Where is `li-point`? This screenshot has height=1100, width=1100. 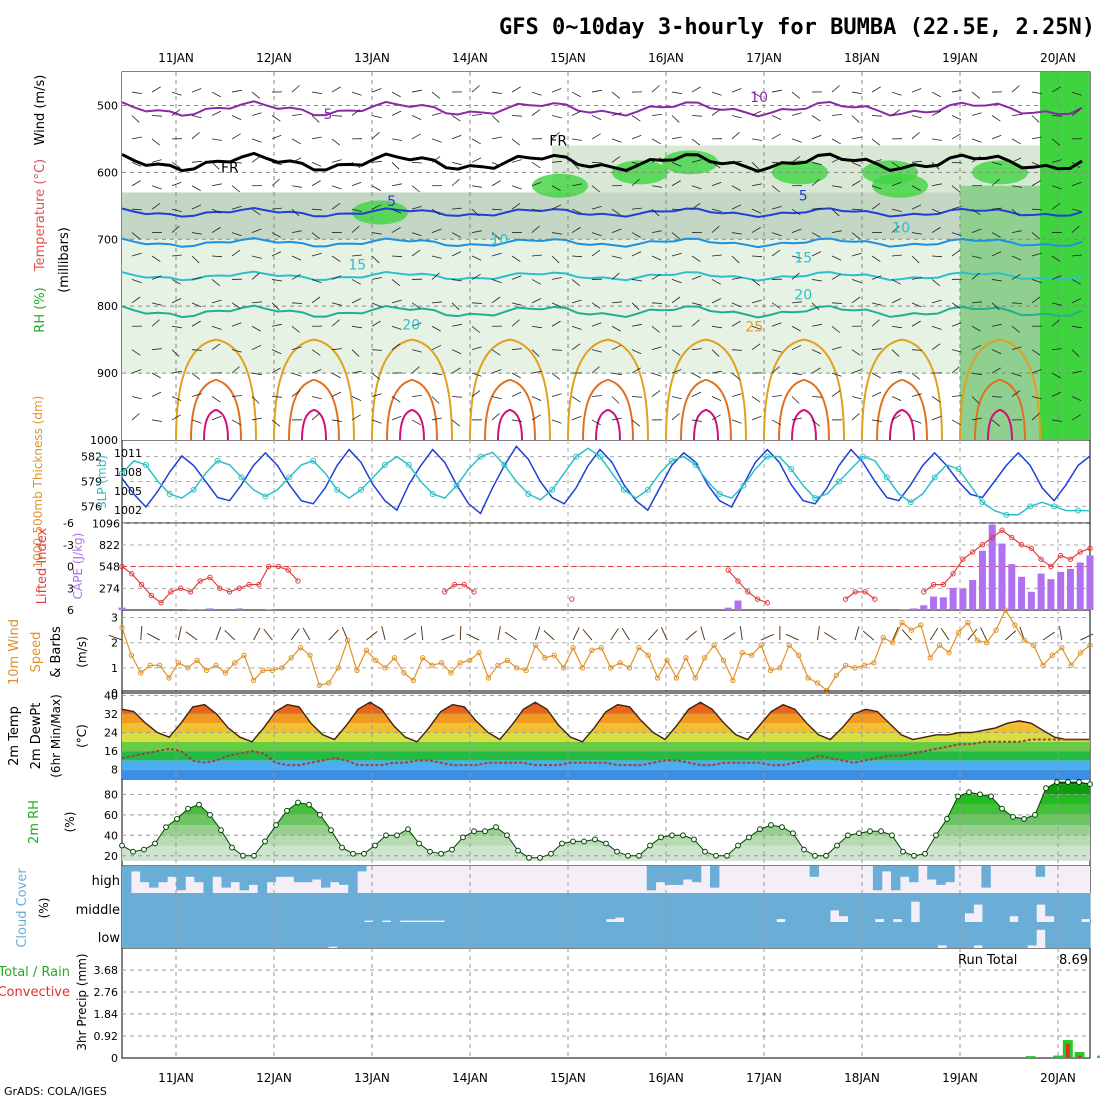
li-point is located at coordinates (1012, 537).